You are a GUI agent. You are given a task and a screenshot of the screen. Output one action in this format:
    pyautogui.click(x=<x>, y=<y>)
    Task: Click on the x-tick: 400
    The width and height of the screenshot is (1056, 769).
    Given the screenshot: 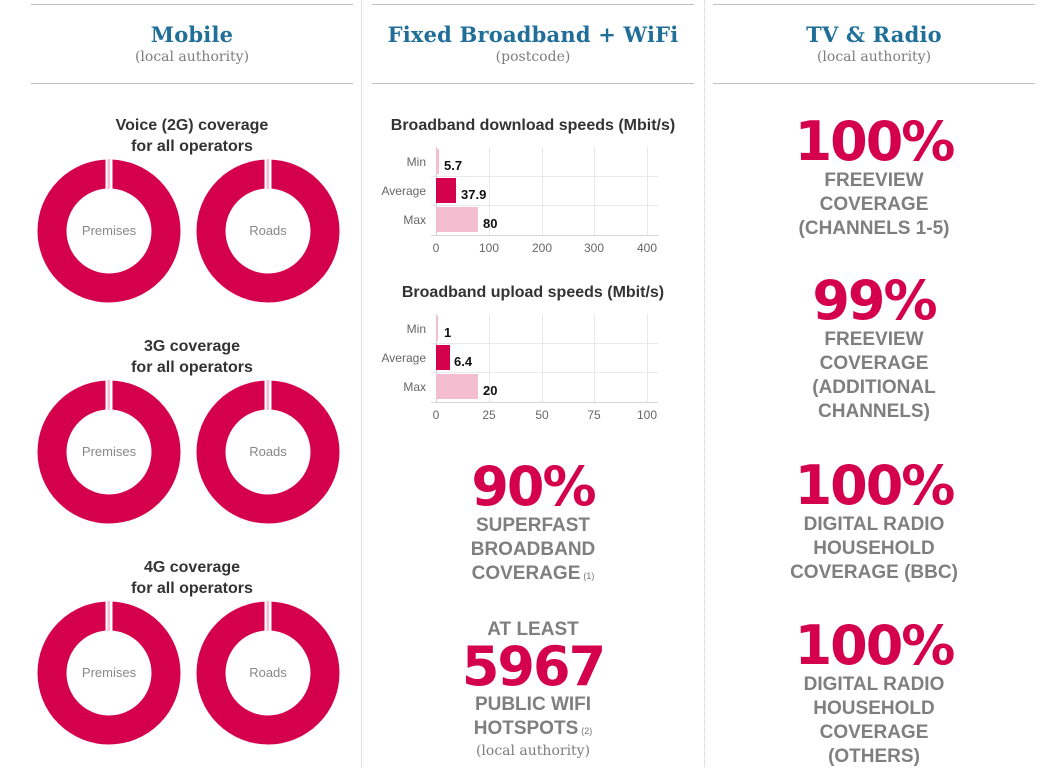 What is the action you would take?
    pyautogui.click(x=647, y=248)
    